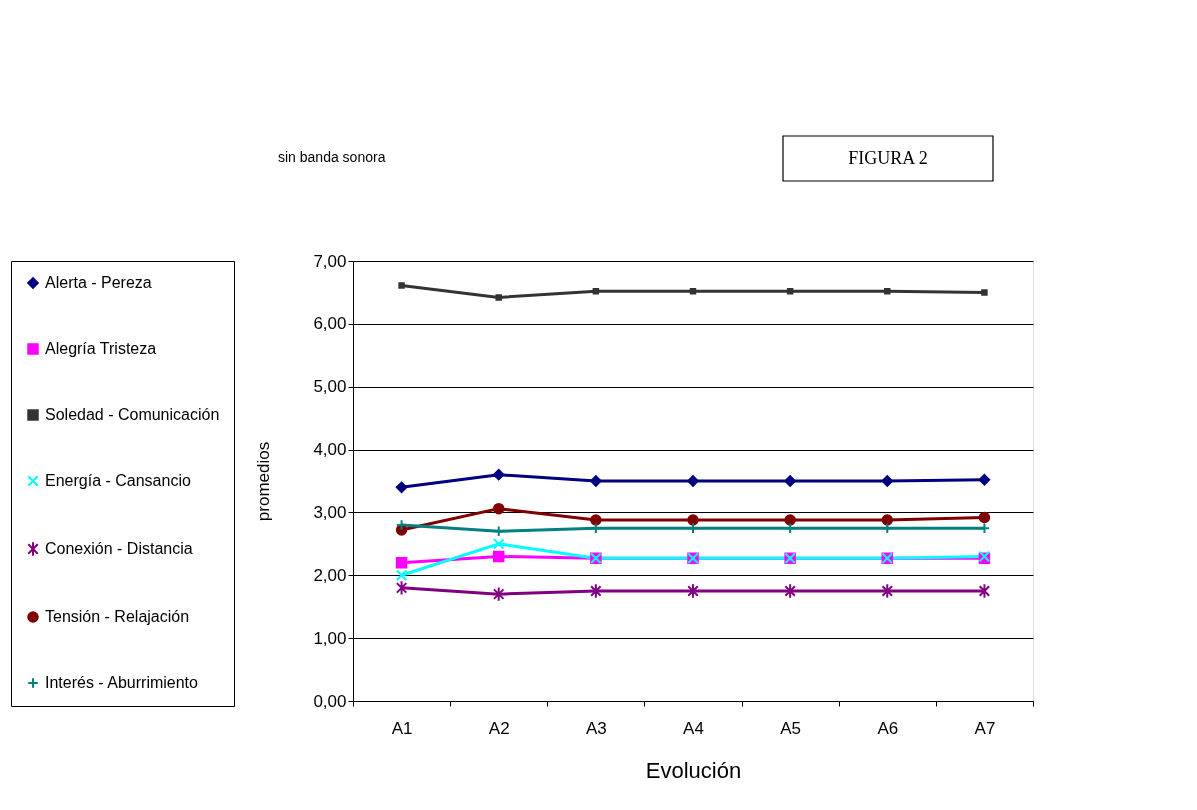 Image resolution: width=1197 pixels, height=810 pixels. Describe the element at coordinates (330, 450) in the screenshot. I see `y-tick-label: 4,00` at that location.